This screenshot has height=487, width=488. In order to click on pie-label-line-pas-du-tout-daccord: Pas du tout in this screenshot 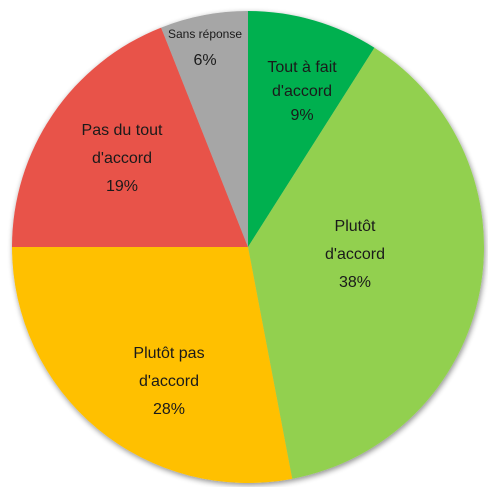, I will do `click(123, 130)`.